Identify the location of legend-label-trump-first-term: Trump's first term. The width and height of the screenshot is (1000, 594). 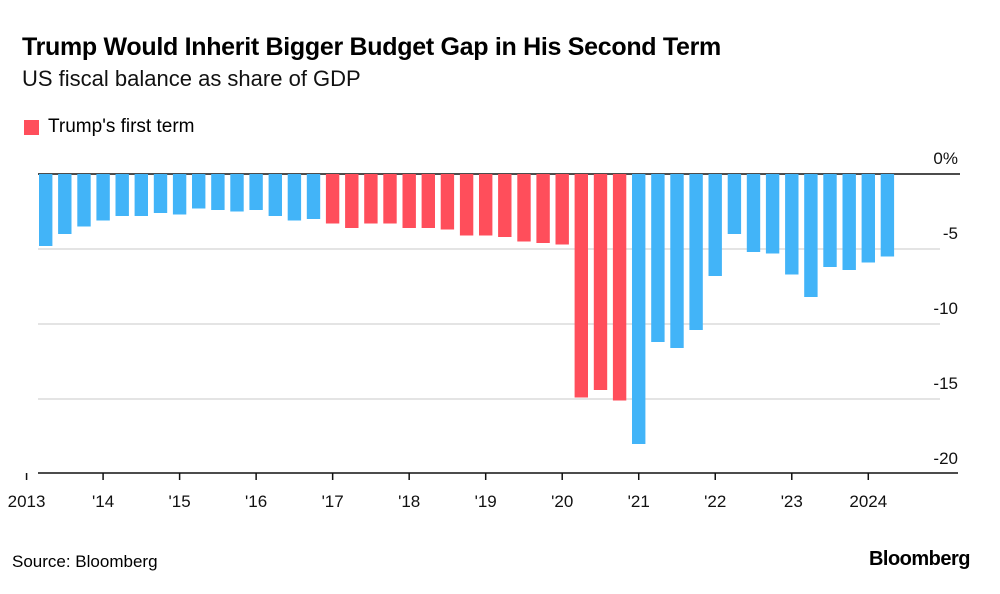
(121, 126).